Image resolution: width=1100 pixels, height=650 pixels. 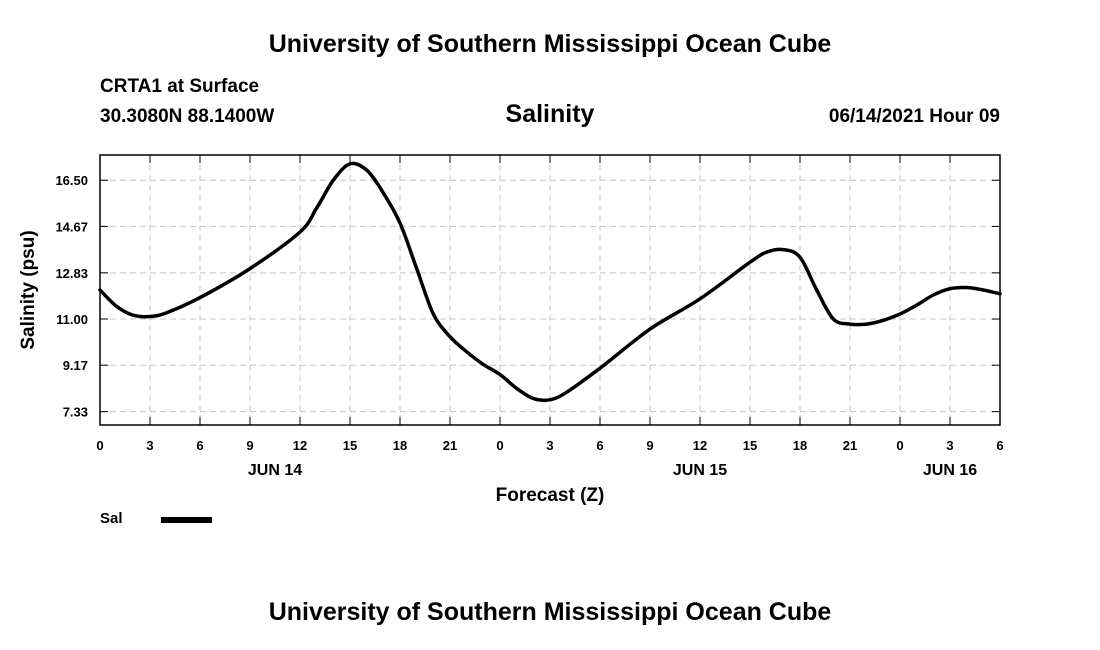 What do you see at coordinates (700, 470) in the screenshot?
I see `date-label: JUN 15` at bounding box center [700, 470].